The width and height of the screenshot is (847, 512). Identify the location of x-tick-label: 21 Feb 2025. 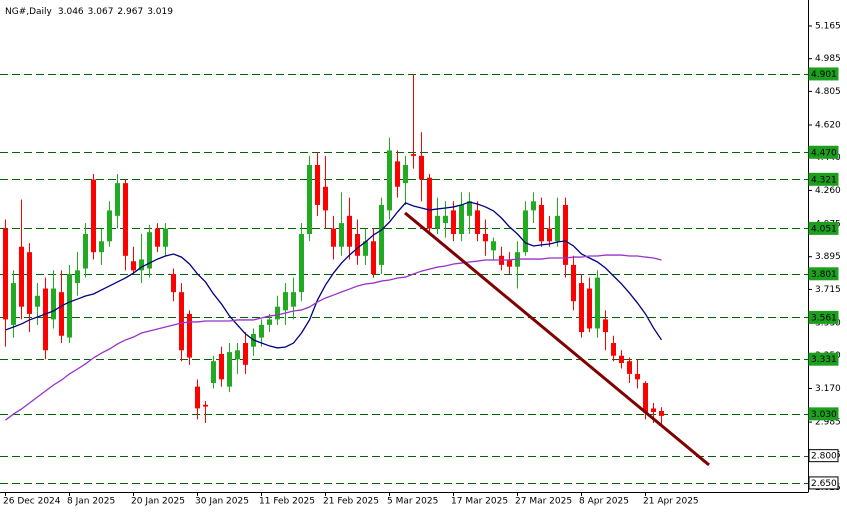
(351, 502).